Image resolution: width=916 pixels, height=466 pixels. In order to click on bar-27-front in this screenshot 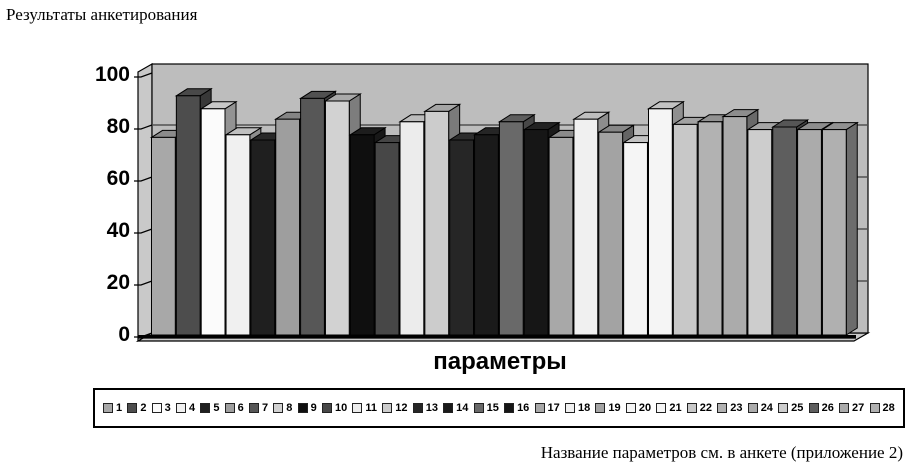, I will do `click(809, 232)`.